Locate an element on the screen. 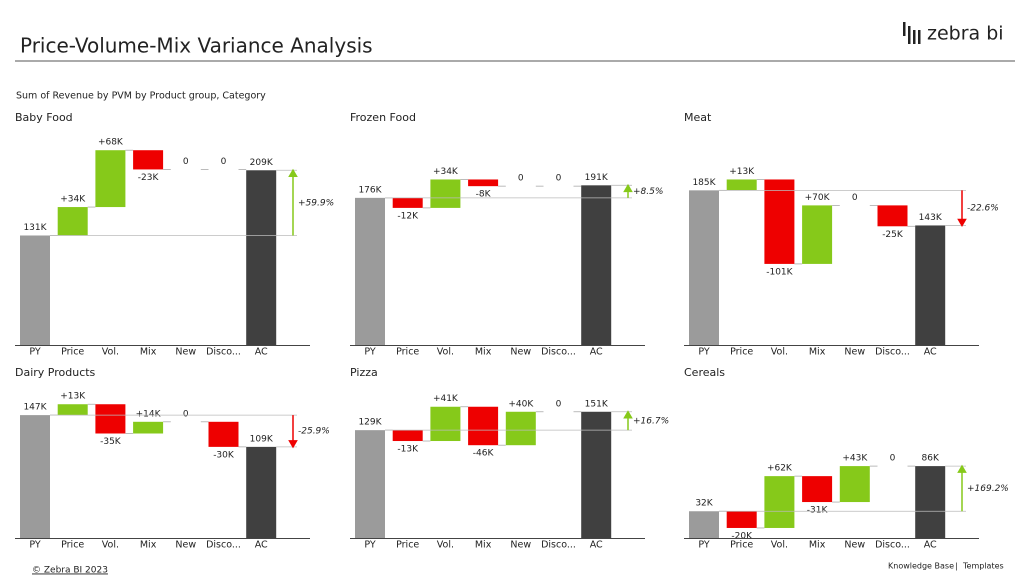  value-label: +41K is located at coordinates (446, 399).